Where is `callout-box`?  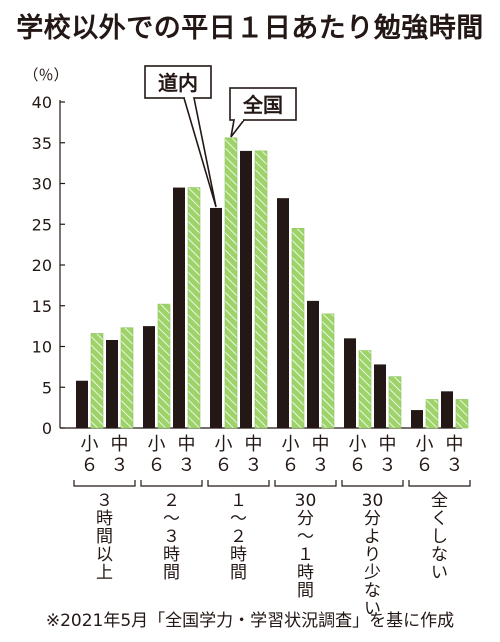
callout-box is located at coordinates (263, 104).